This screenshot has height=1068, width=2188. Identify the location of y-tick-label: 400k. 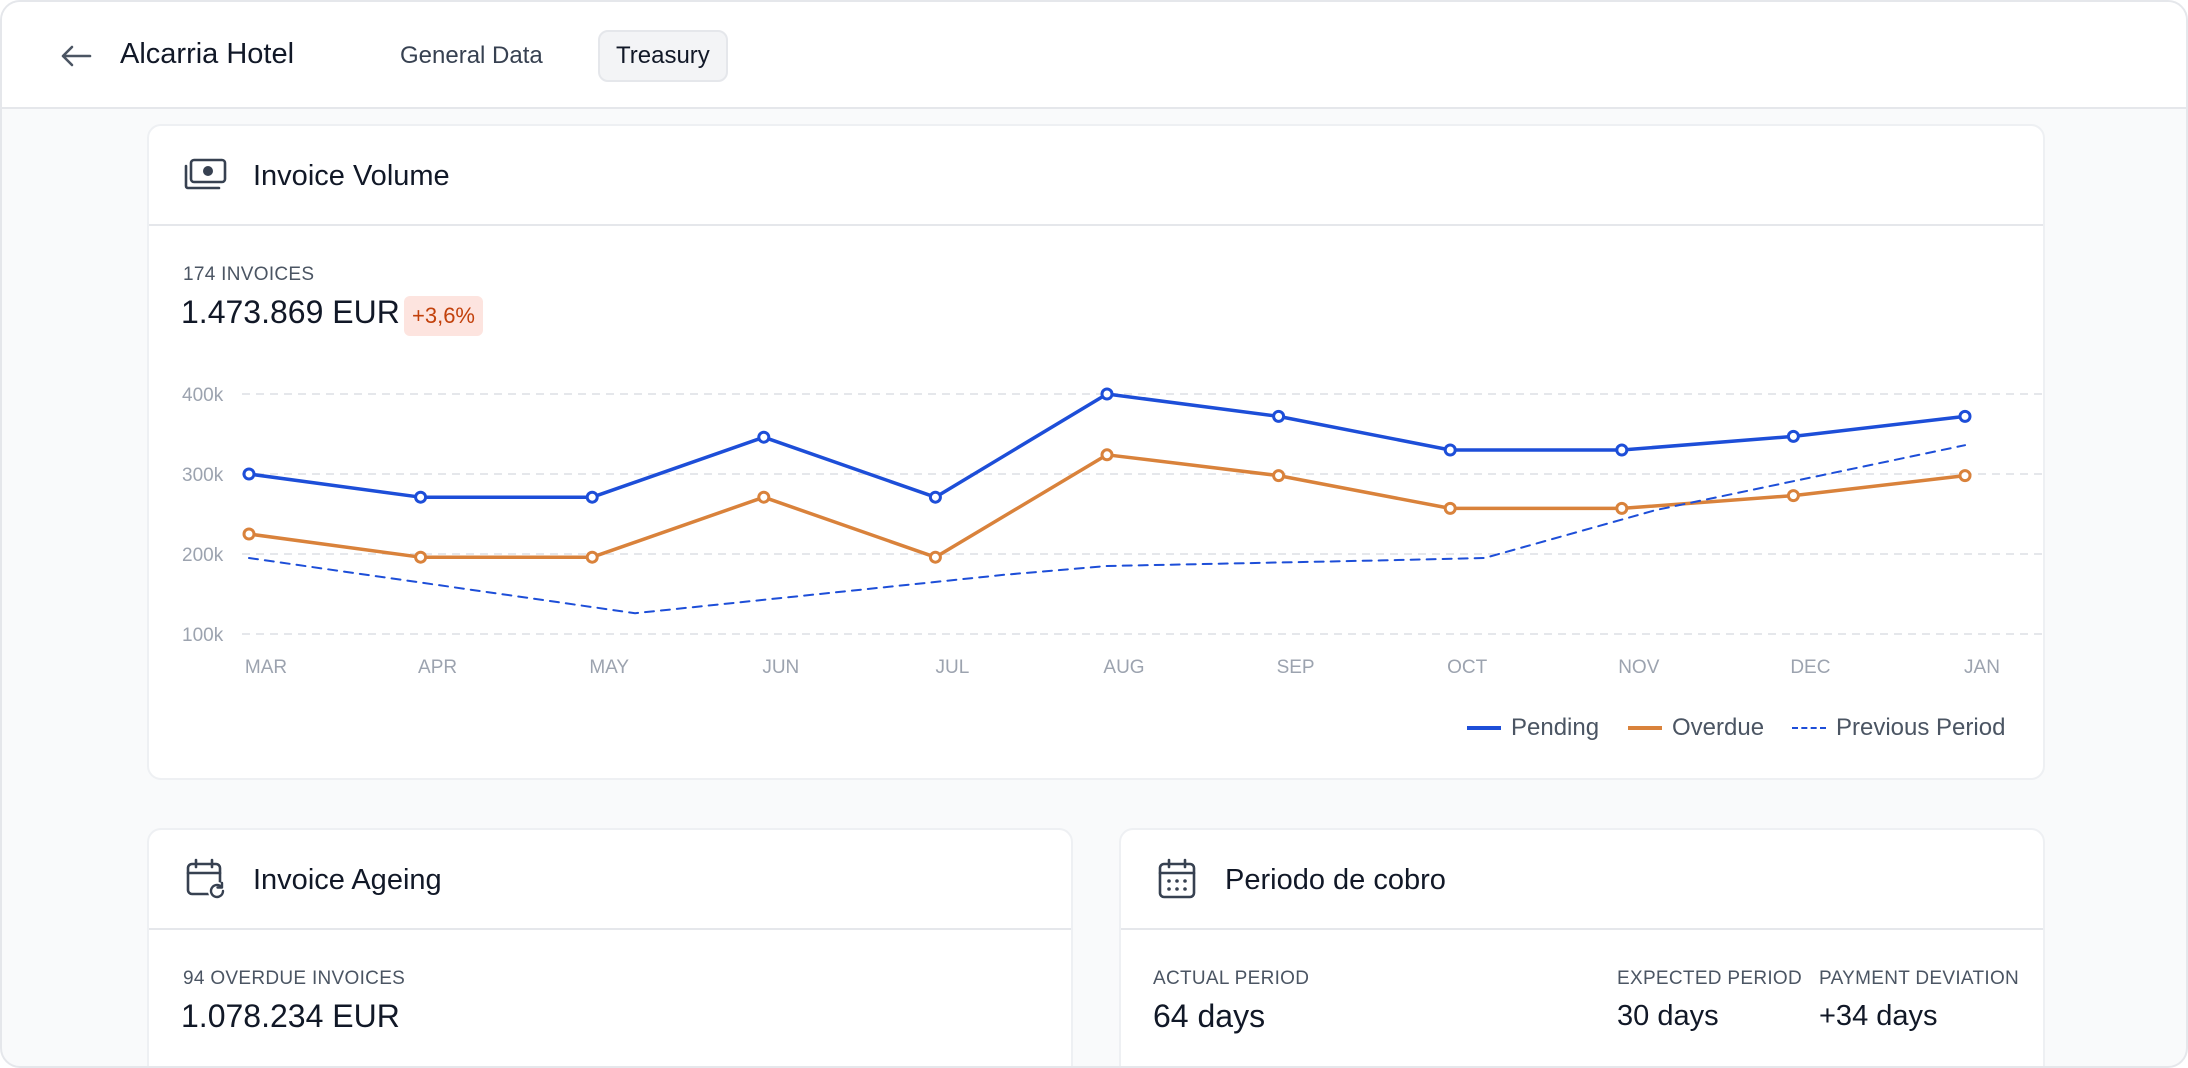
(203, 395).